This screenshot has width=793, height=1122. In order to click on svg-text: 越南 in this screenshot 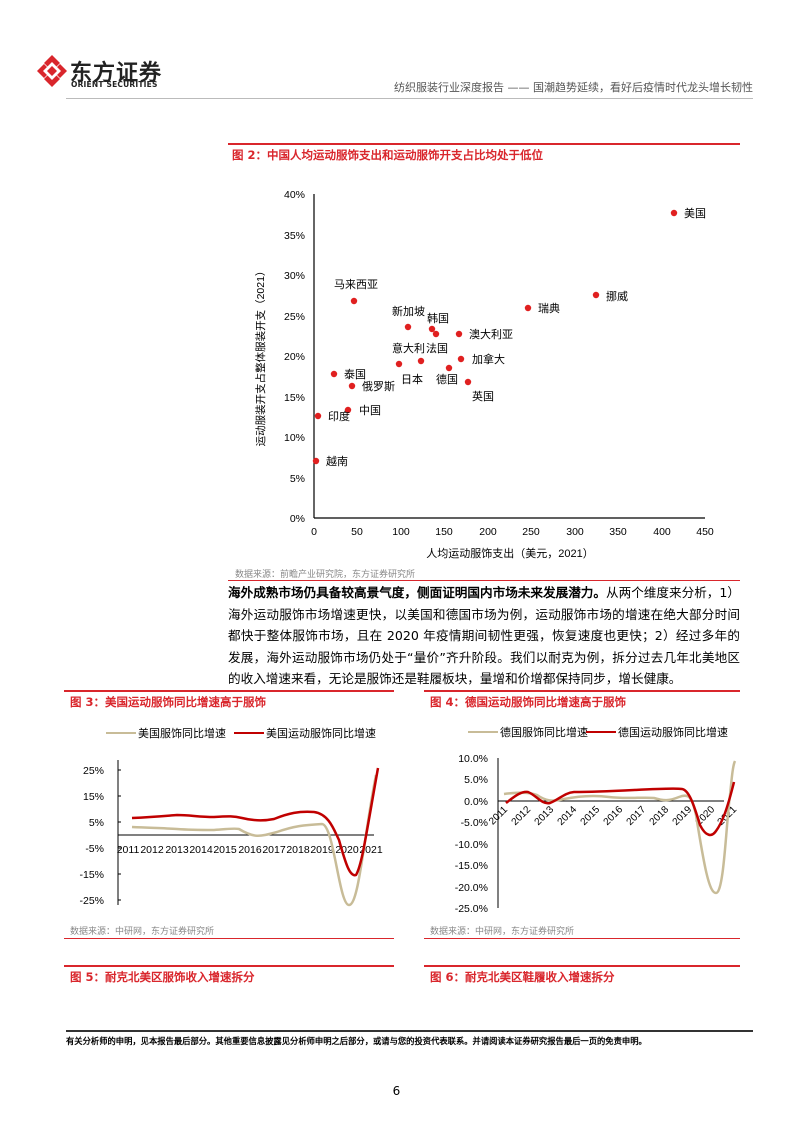, I will do `click(337, 461)`.